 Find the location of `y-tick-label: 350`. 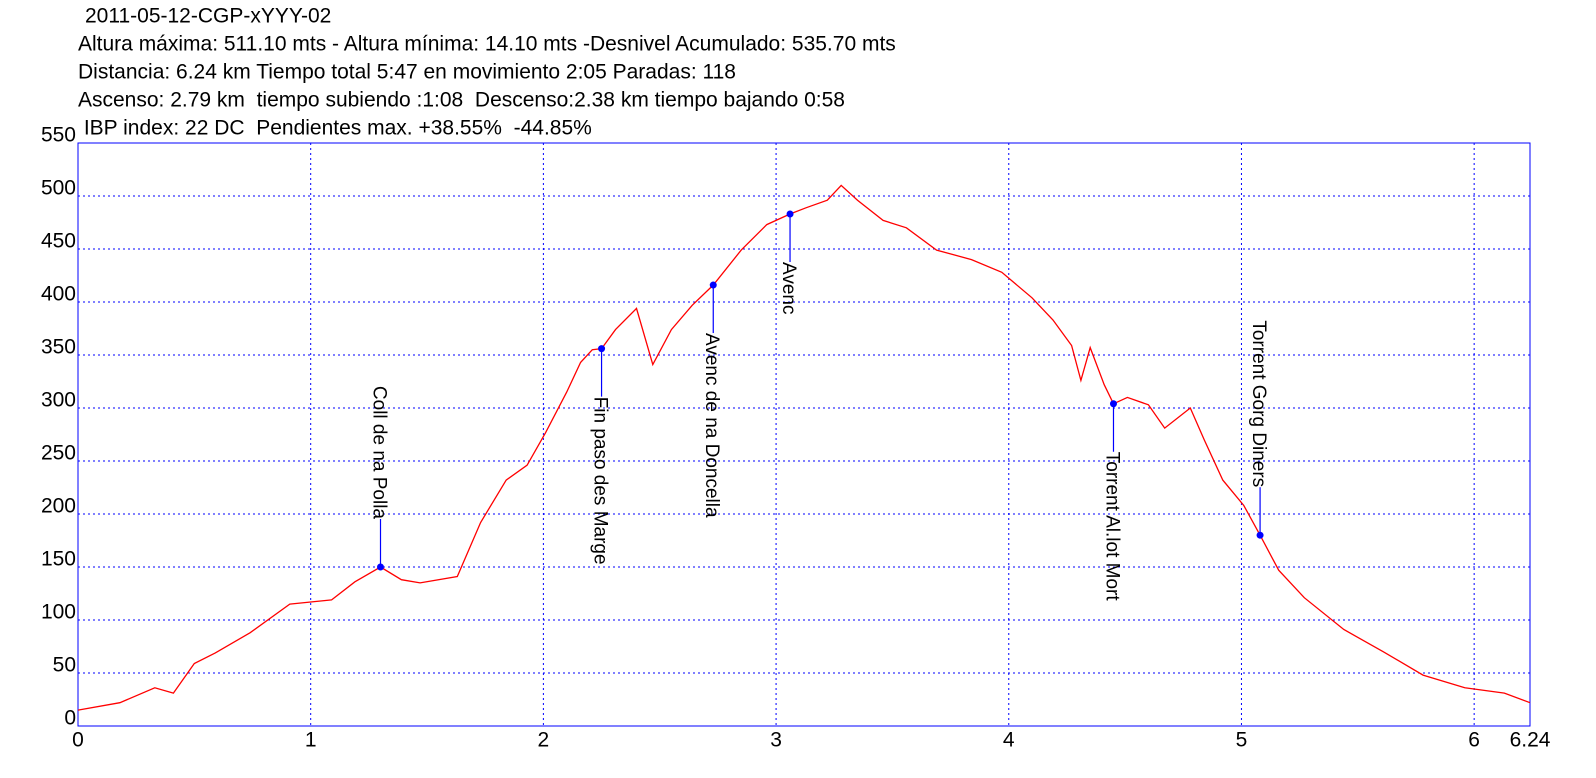

y-tick-label: 350 is located at coordinates (58, 347).